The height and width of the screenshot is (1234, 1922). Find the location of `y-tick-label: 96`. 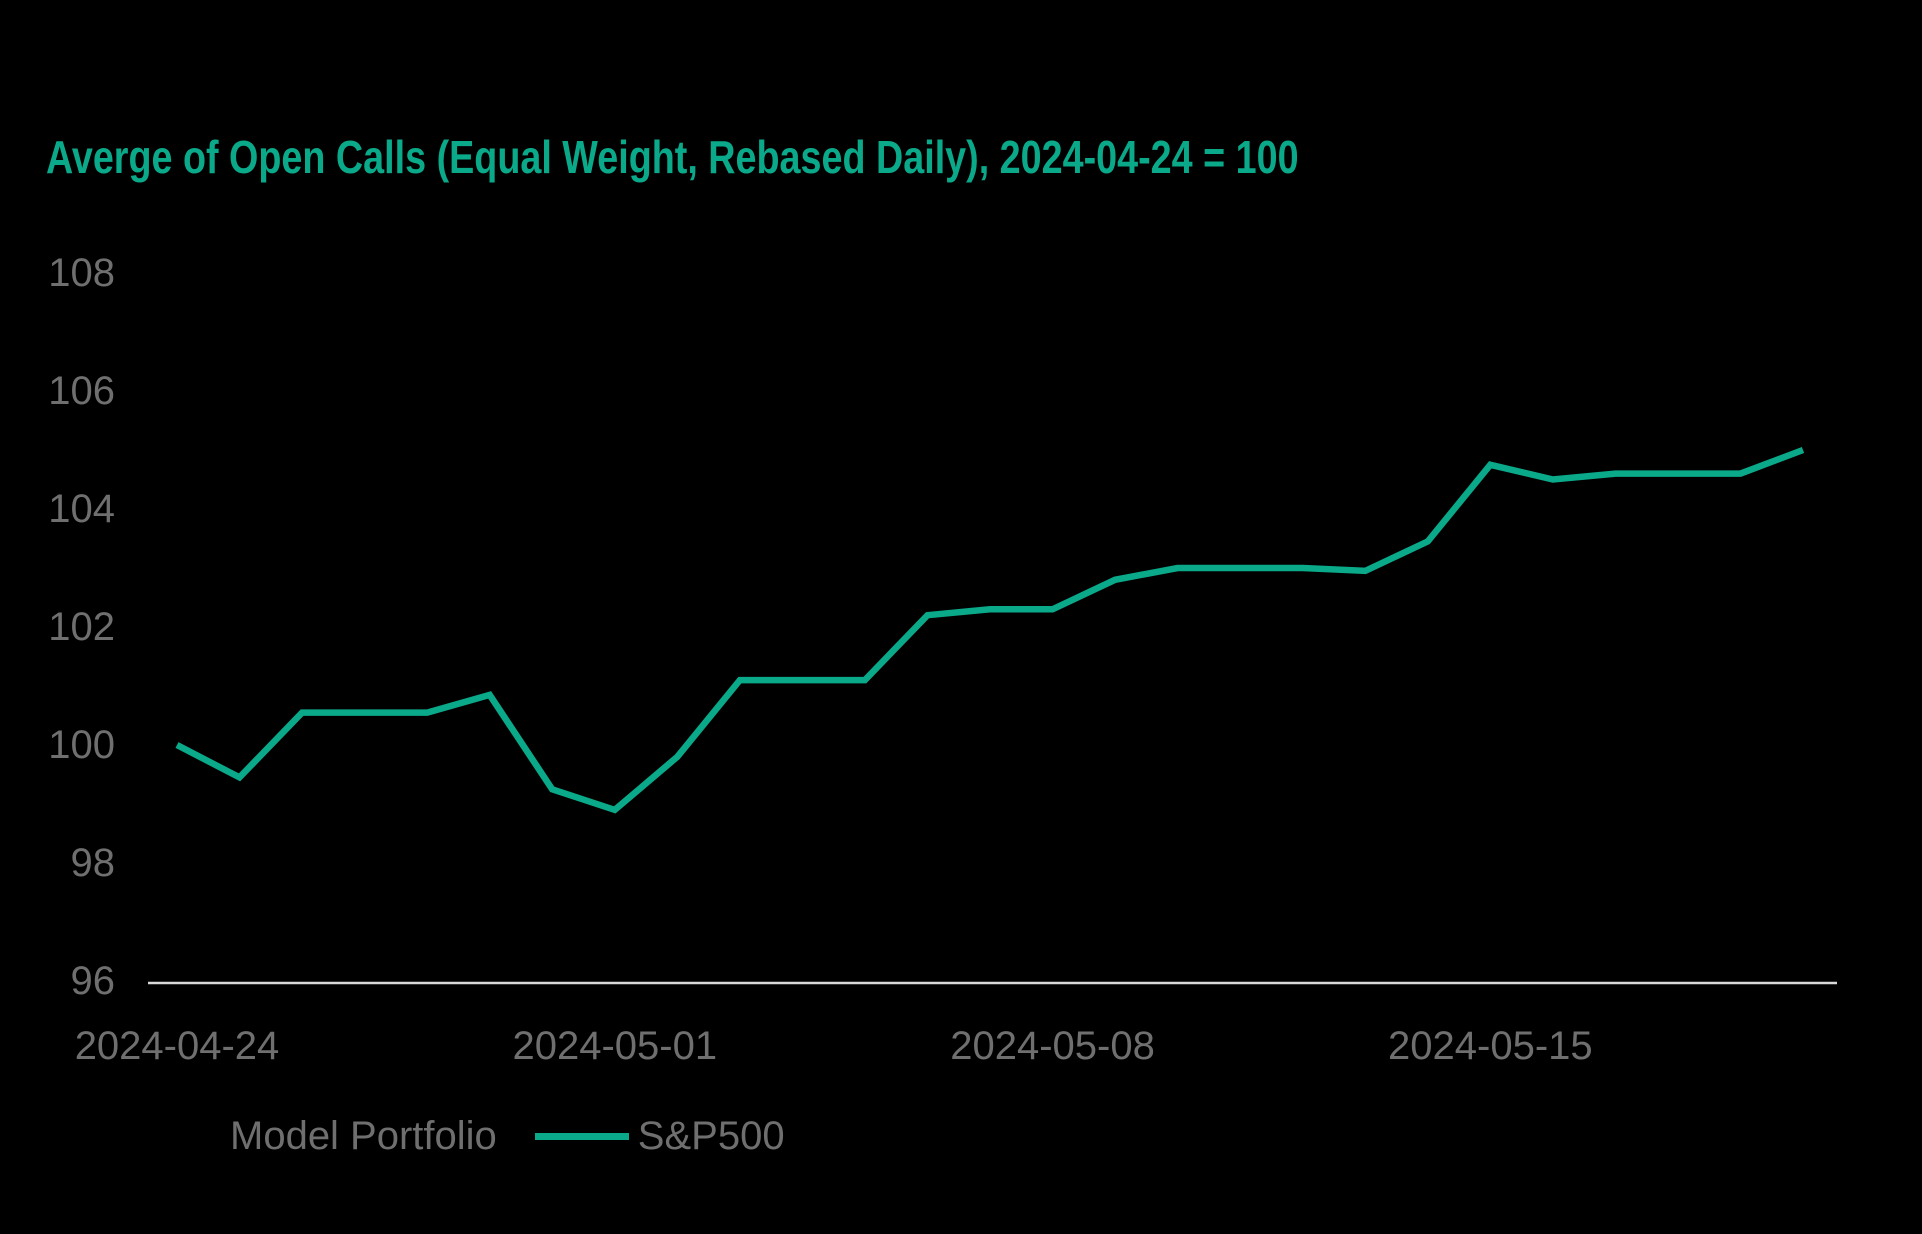

y-tick-label: 96 is located at coordinates (93, 981).